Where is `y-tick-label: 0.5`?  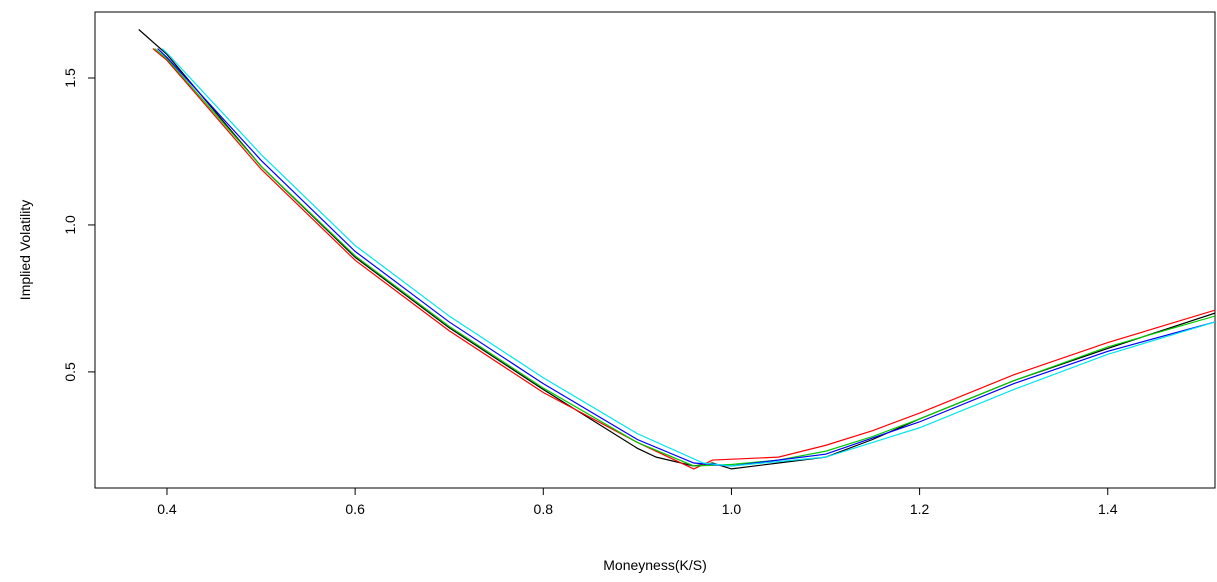
y-tick-label: 0.5 is located at coordinates (70, 372).